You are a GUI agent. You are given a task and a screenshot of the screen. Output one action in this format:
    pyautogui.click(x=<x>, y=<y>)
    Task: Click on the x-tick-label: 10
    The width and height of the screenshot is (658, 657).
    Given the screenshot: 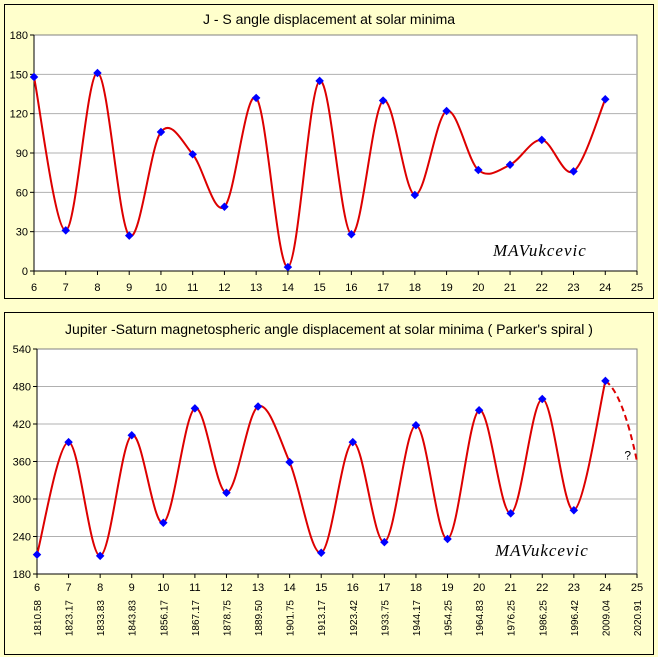 What is the action you would take?
    pyautogui.click(x=163, y=588)
    